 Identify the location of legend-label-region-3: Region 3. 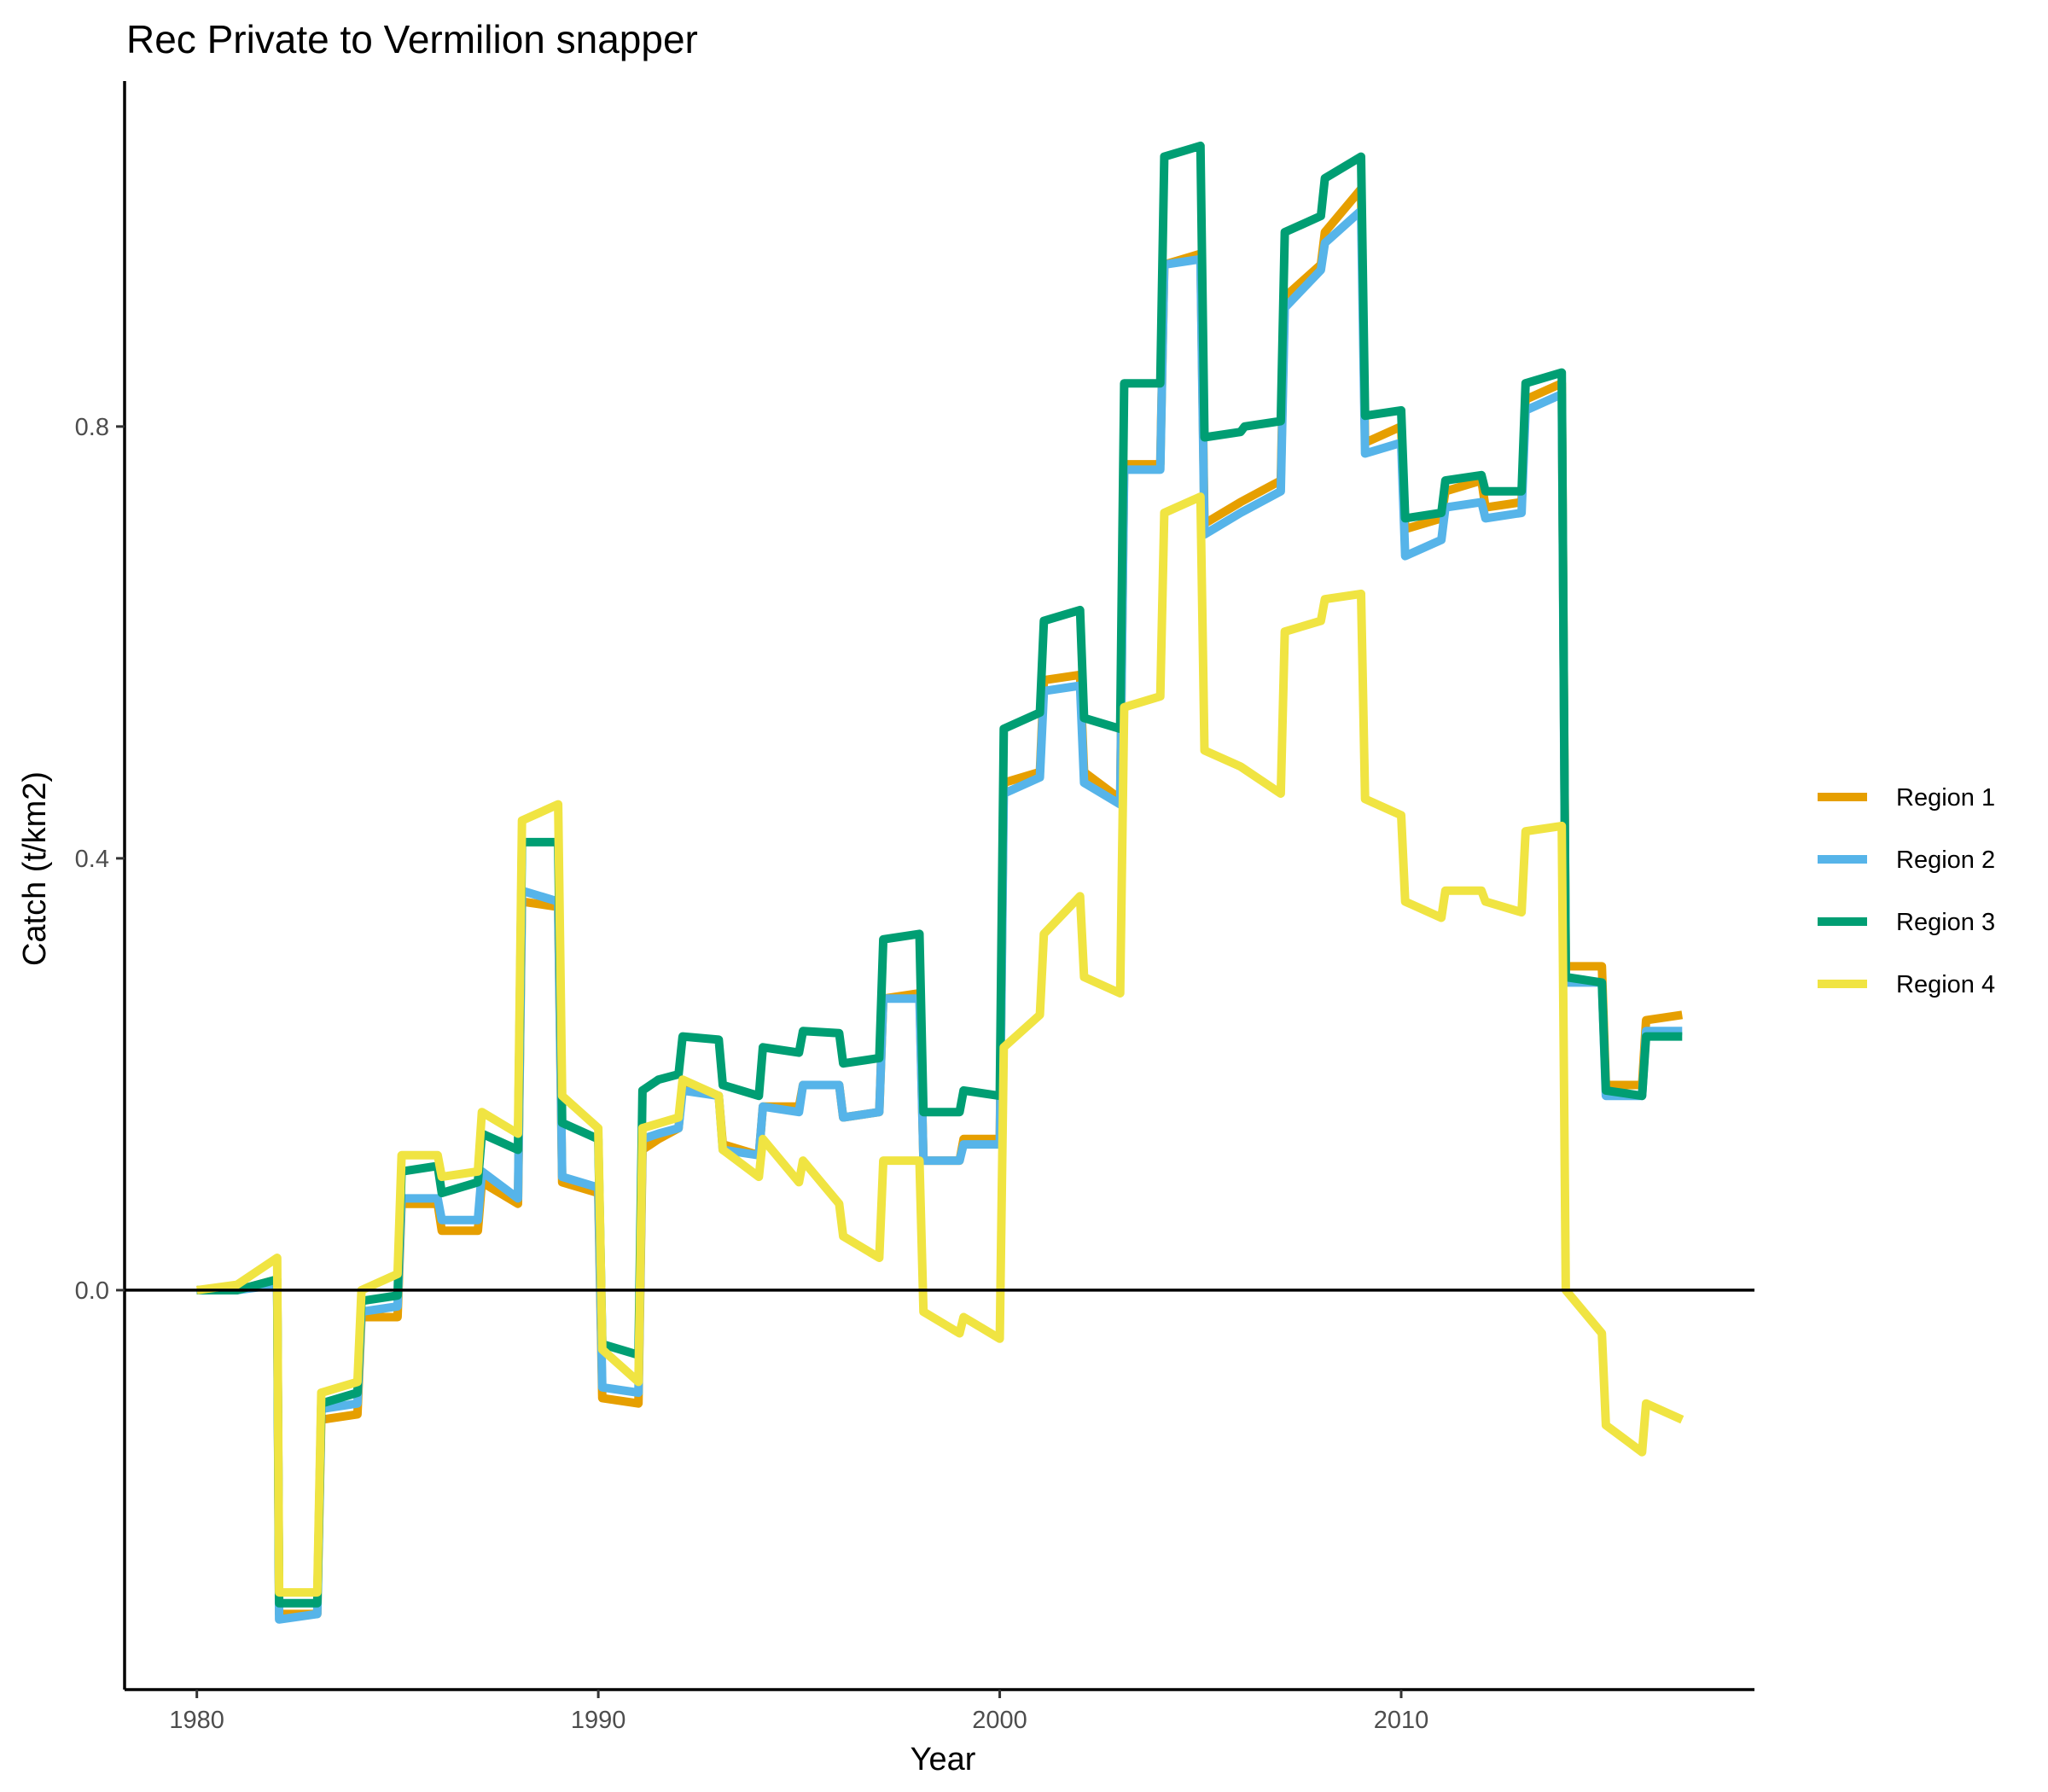
(1946, 923).